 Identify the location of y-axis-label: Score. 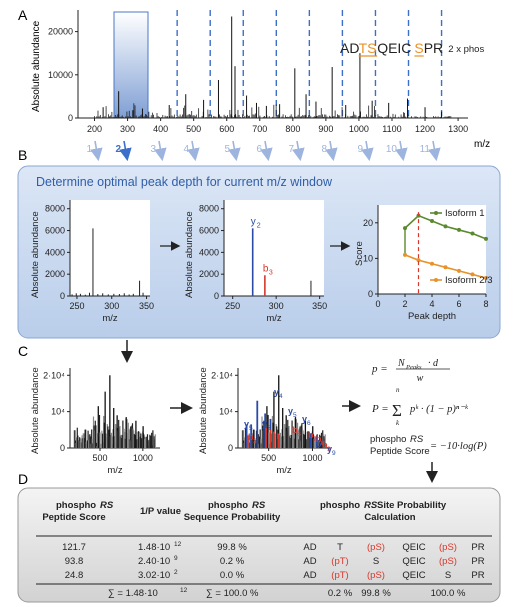
(359, 253).